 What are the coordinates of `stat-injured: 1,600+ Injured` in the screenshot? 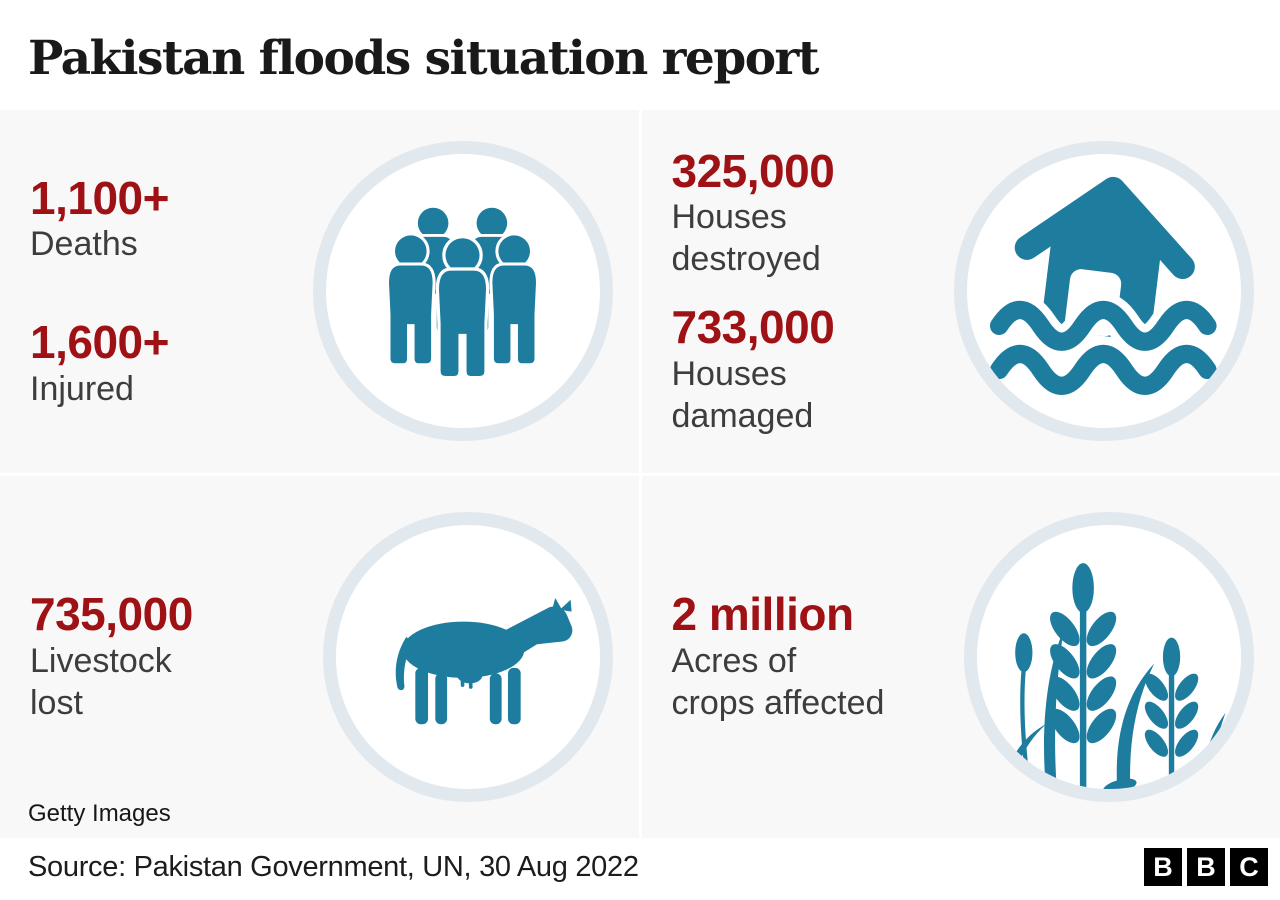 It's located at (99, 363).